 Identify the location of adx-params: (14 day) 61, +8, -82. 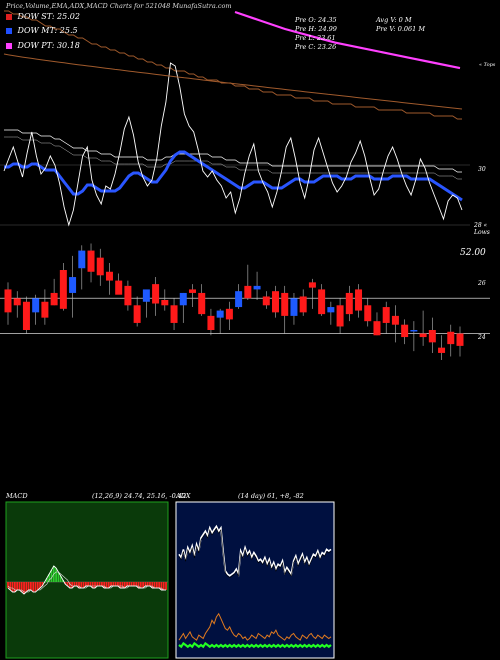
(271, 496).